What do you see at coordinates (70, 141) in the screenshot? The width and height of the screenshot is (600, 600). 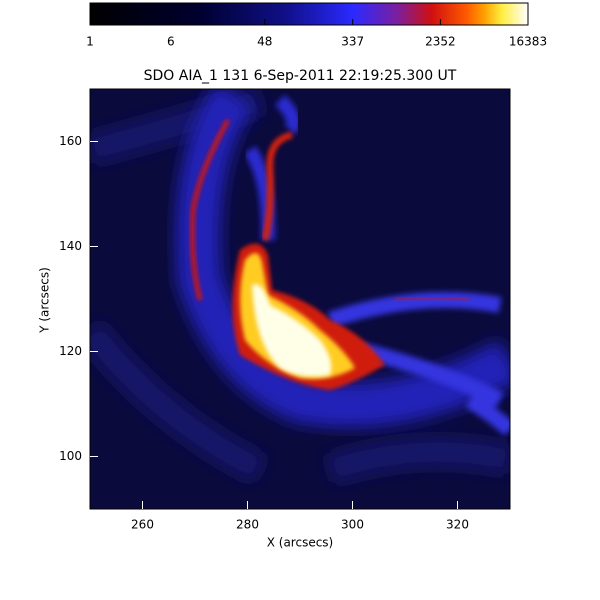 I see `y-tick-label: 160` at bounding box center [70, 141].